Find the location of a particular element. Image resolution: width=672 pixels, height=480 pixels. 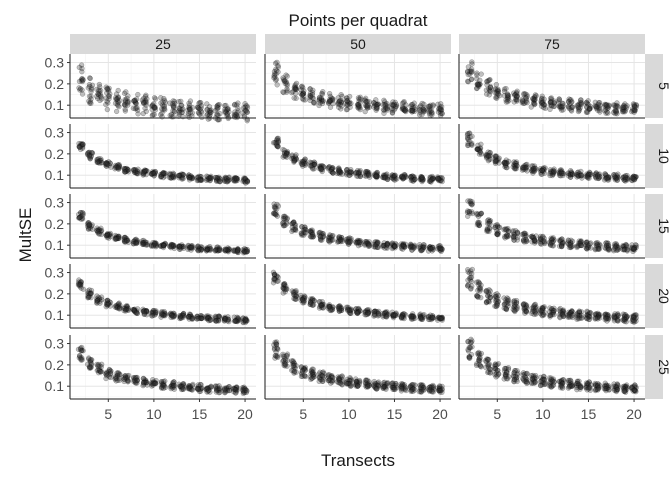

x-tick-label: 15 is located at coordinates (200, 414).